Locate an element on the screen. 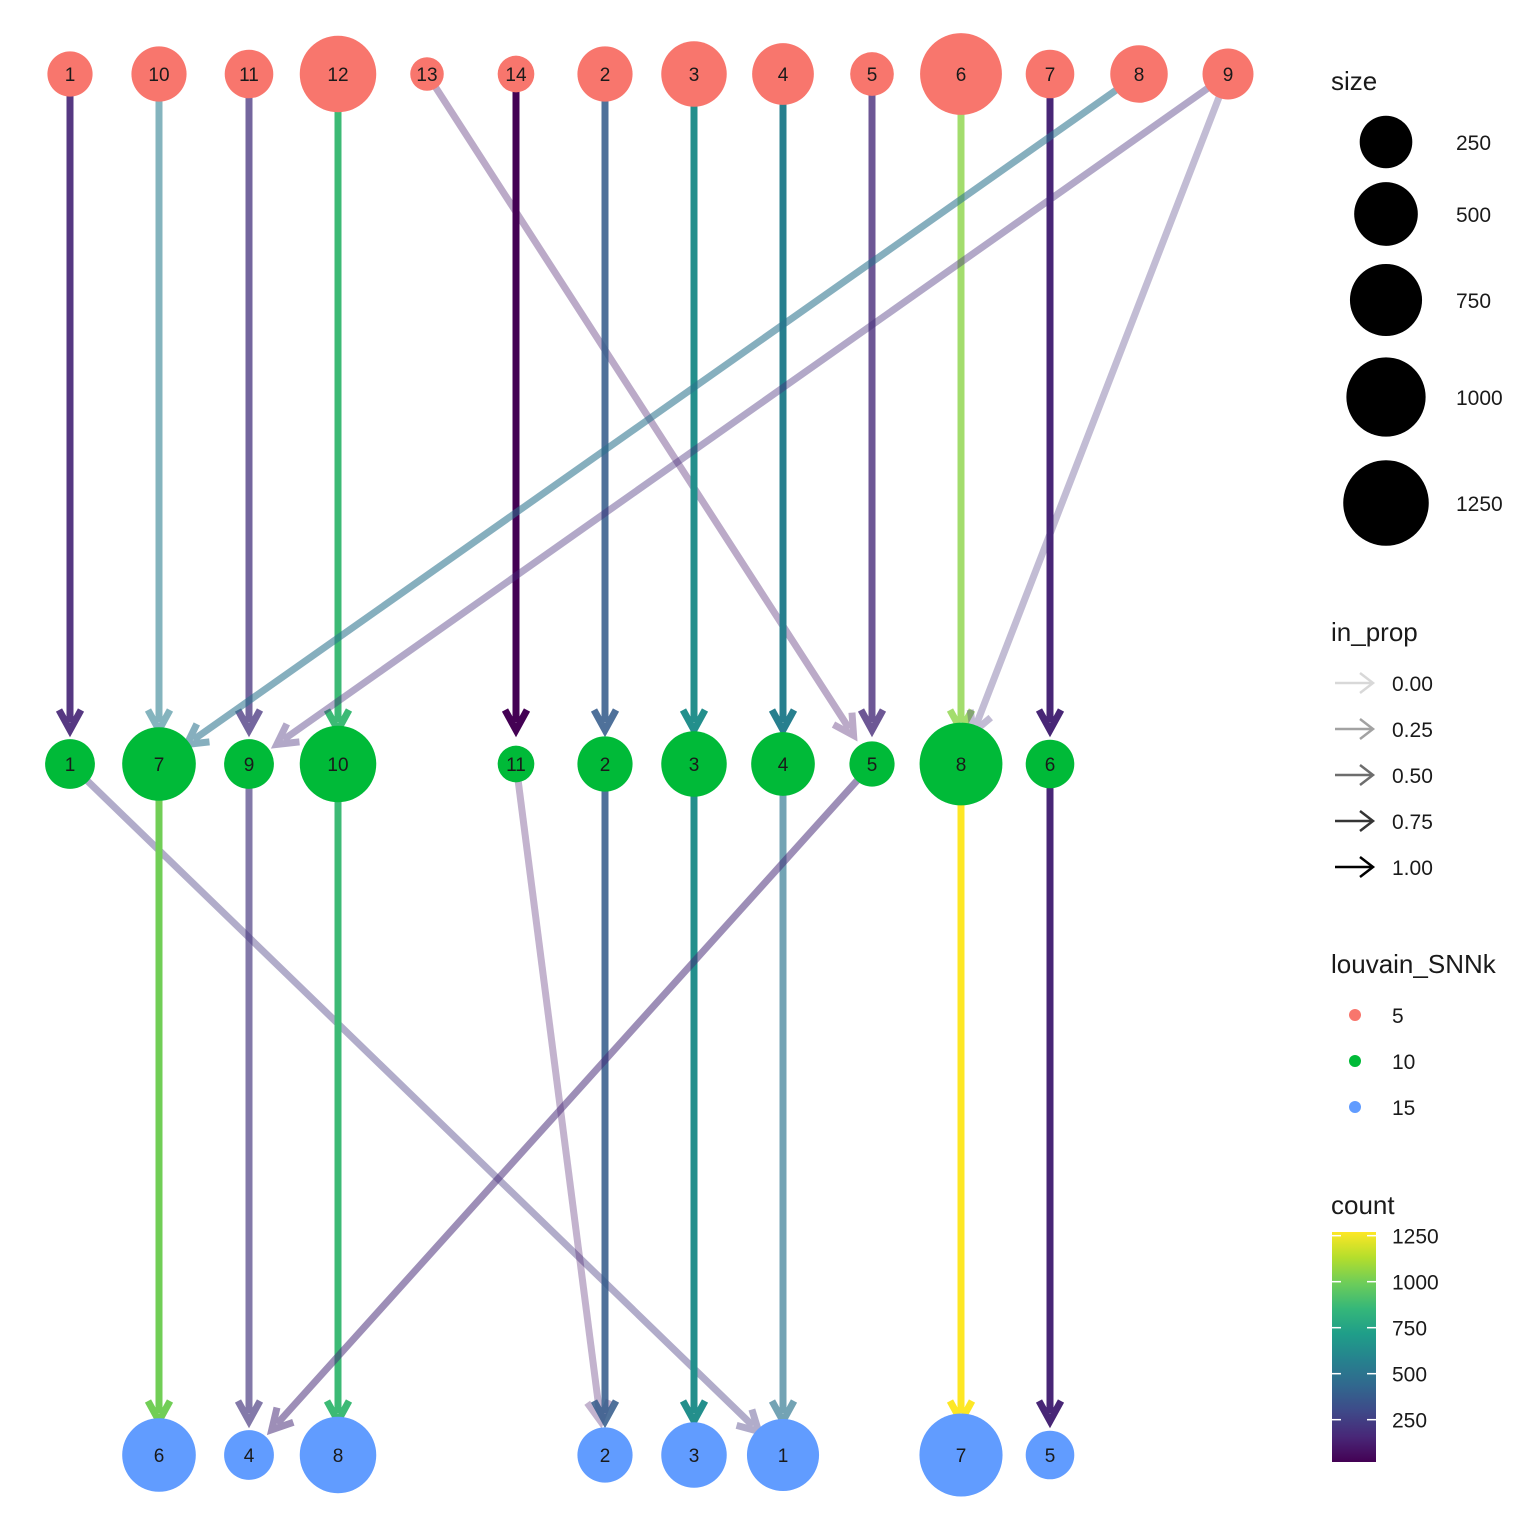 Image resolution: width=1536 pixels, height=1536 pixels. node-res15-cluster-3: 3 is located at coordinates (694, 1455).